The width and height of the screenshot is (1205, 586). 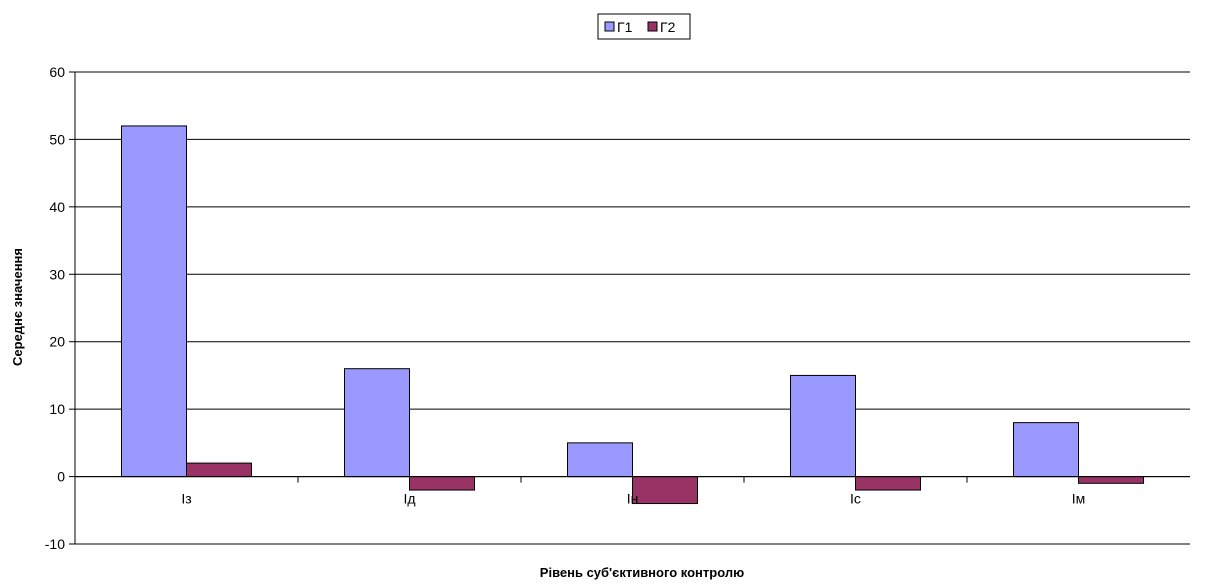 What do you see at coordinates (823, 426) in the screenshot?
I see `bar-Г1-Іс` at bounding box center [823, 426].